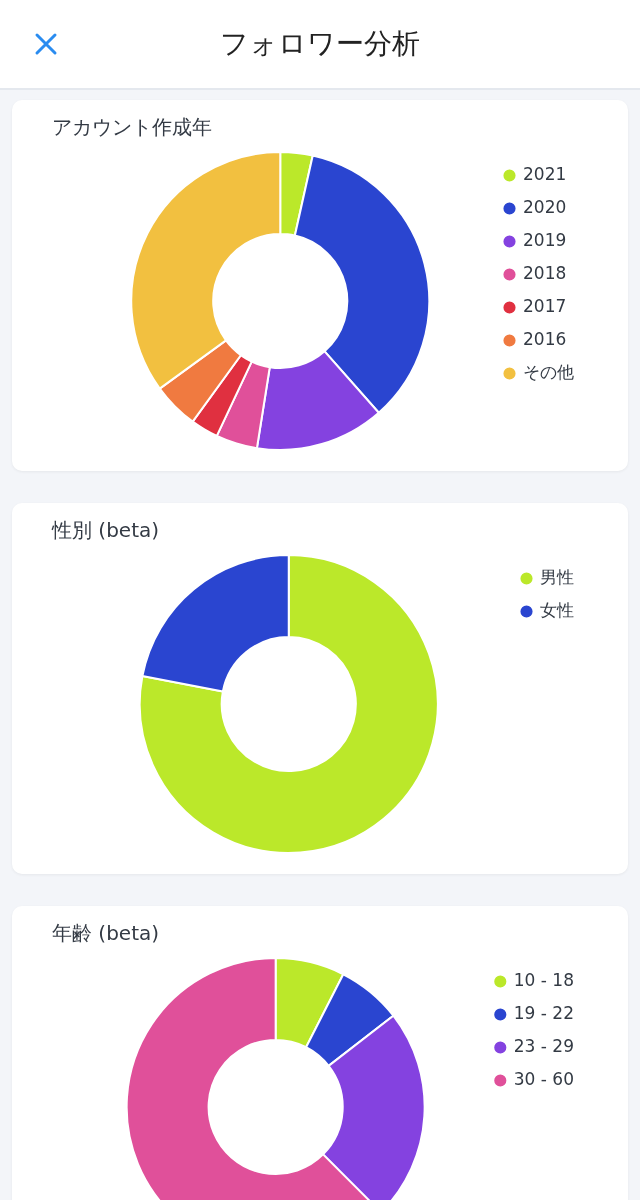 The height and width of the screenshot is (1200, 640). I want to click on legend-label: 2019, so click(545, 239).